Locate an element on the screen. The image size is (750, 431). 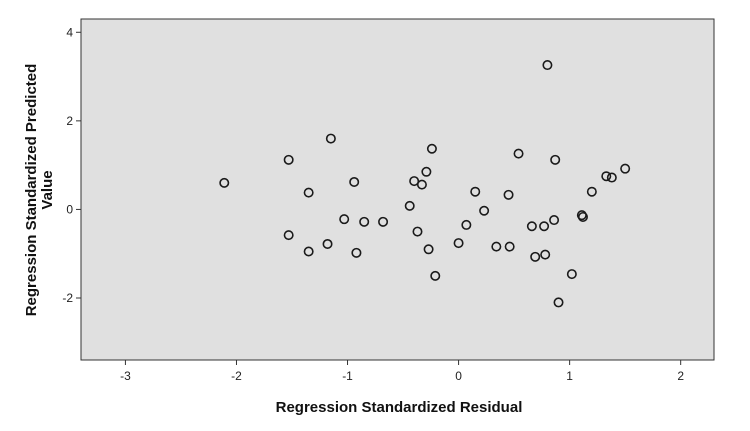
x-axis-title: Regression Standardized Residual is located at coordinates (399, 407).